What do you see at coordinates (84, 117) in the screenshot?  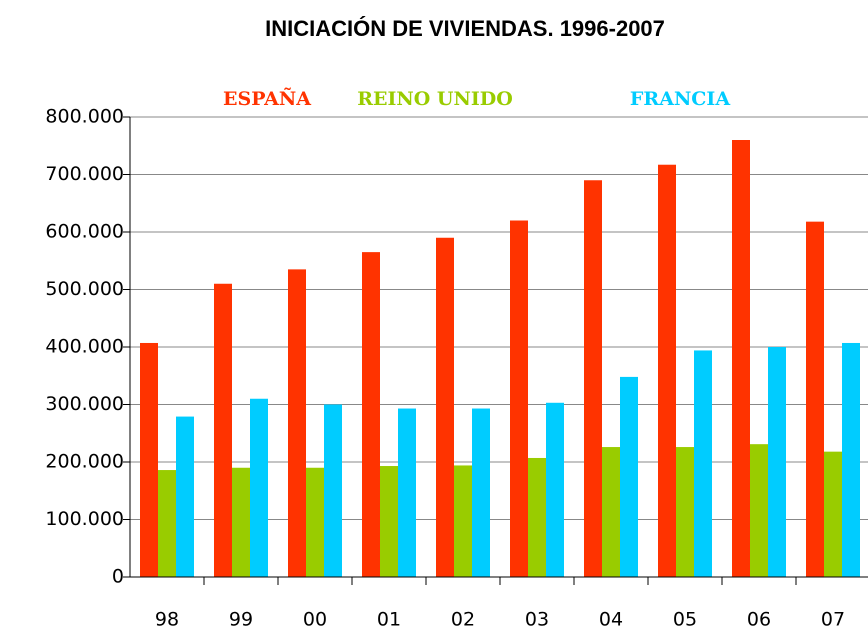 I see `y-tick-label: 800.000` at bounding box center [84, 117].